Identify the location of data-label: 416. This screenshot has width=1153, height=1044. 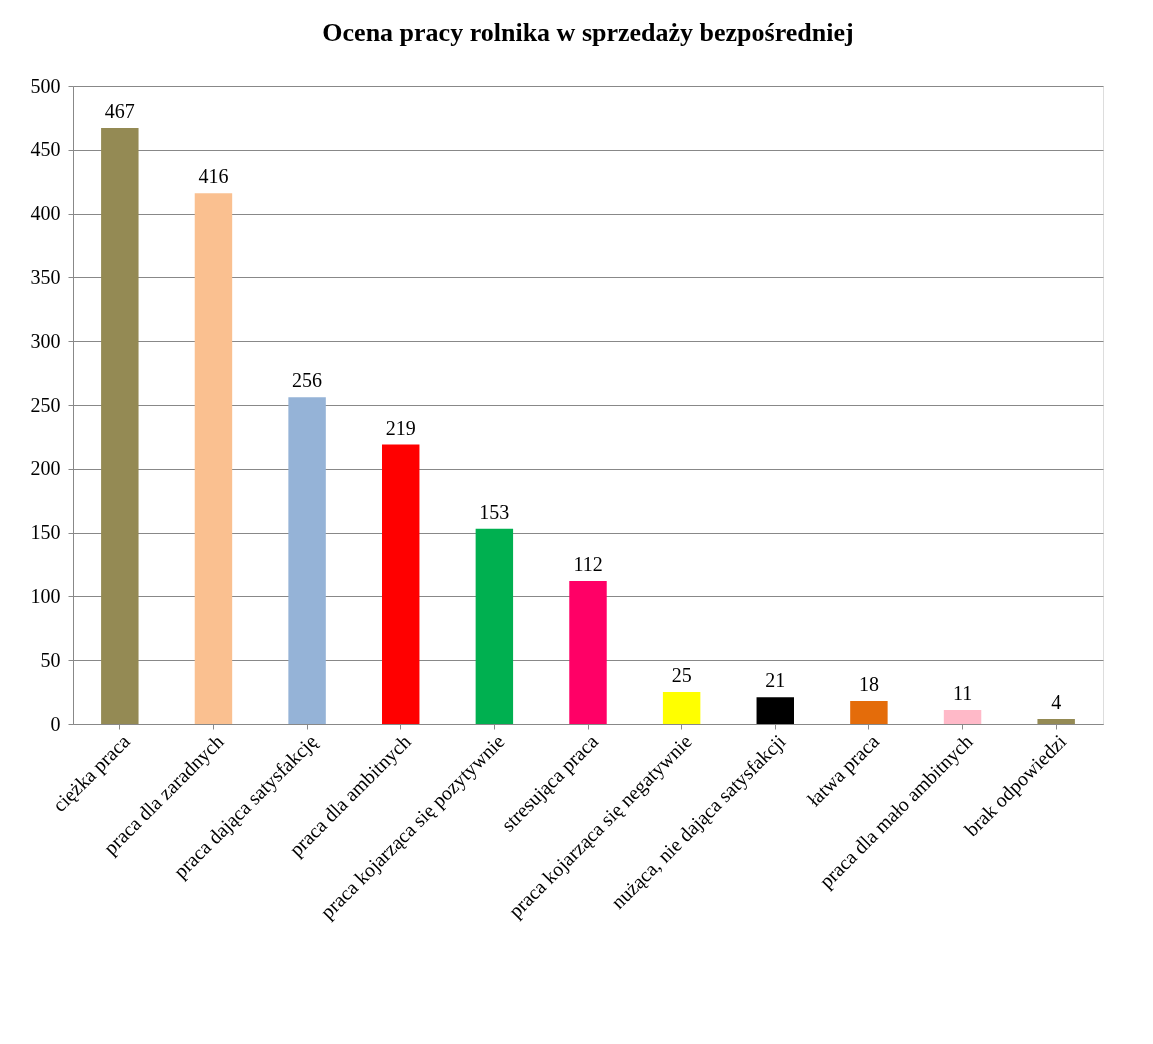
(213, 176).